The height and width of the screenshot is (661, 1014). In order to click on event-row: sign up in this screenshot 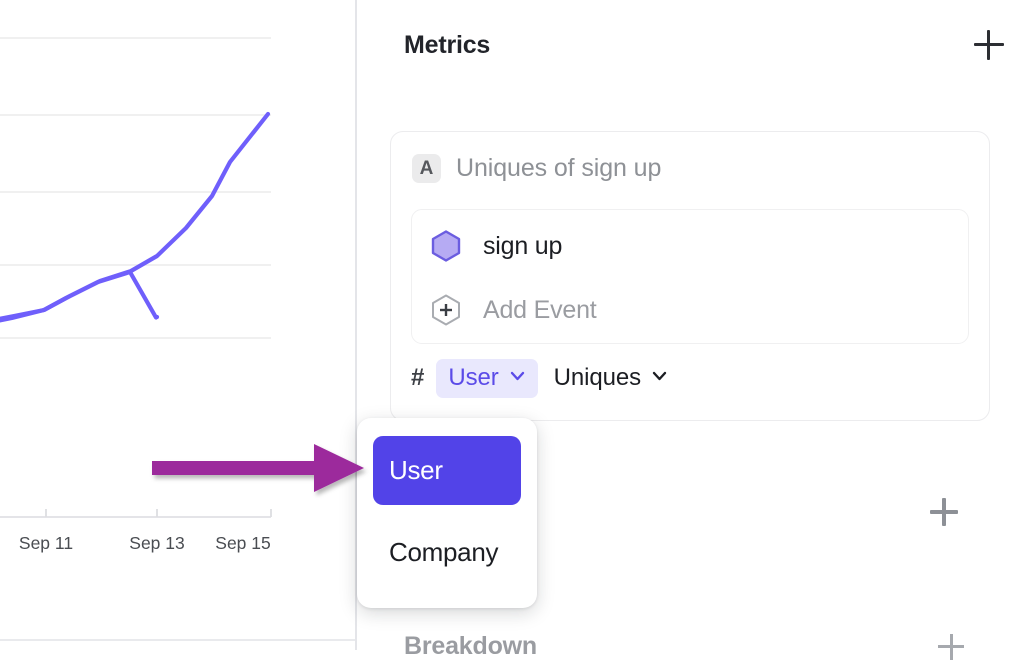, I will do `click(495, 246)`.